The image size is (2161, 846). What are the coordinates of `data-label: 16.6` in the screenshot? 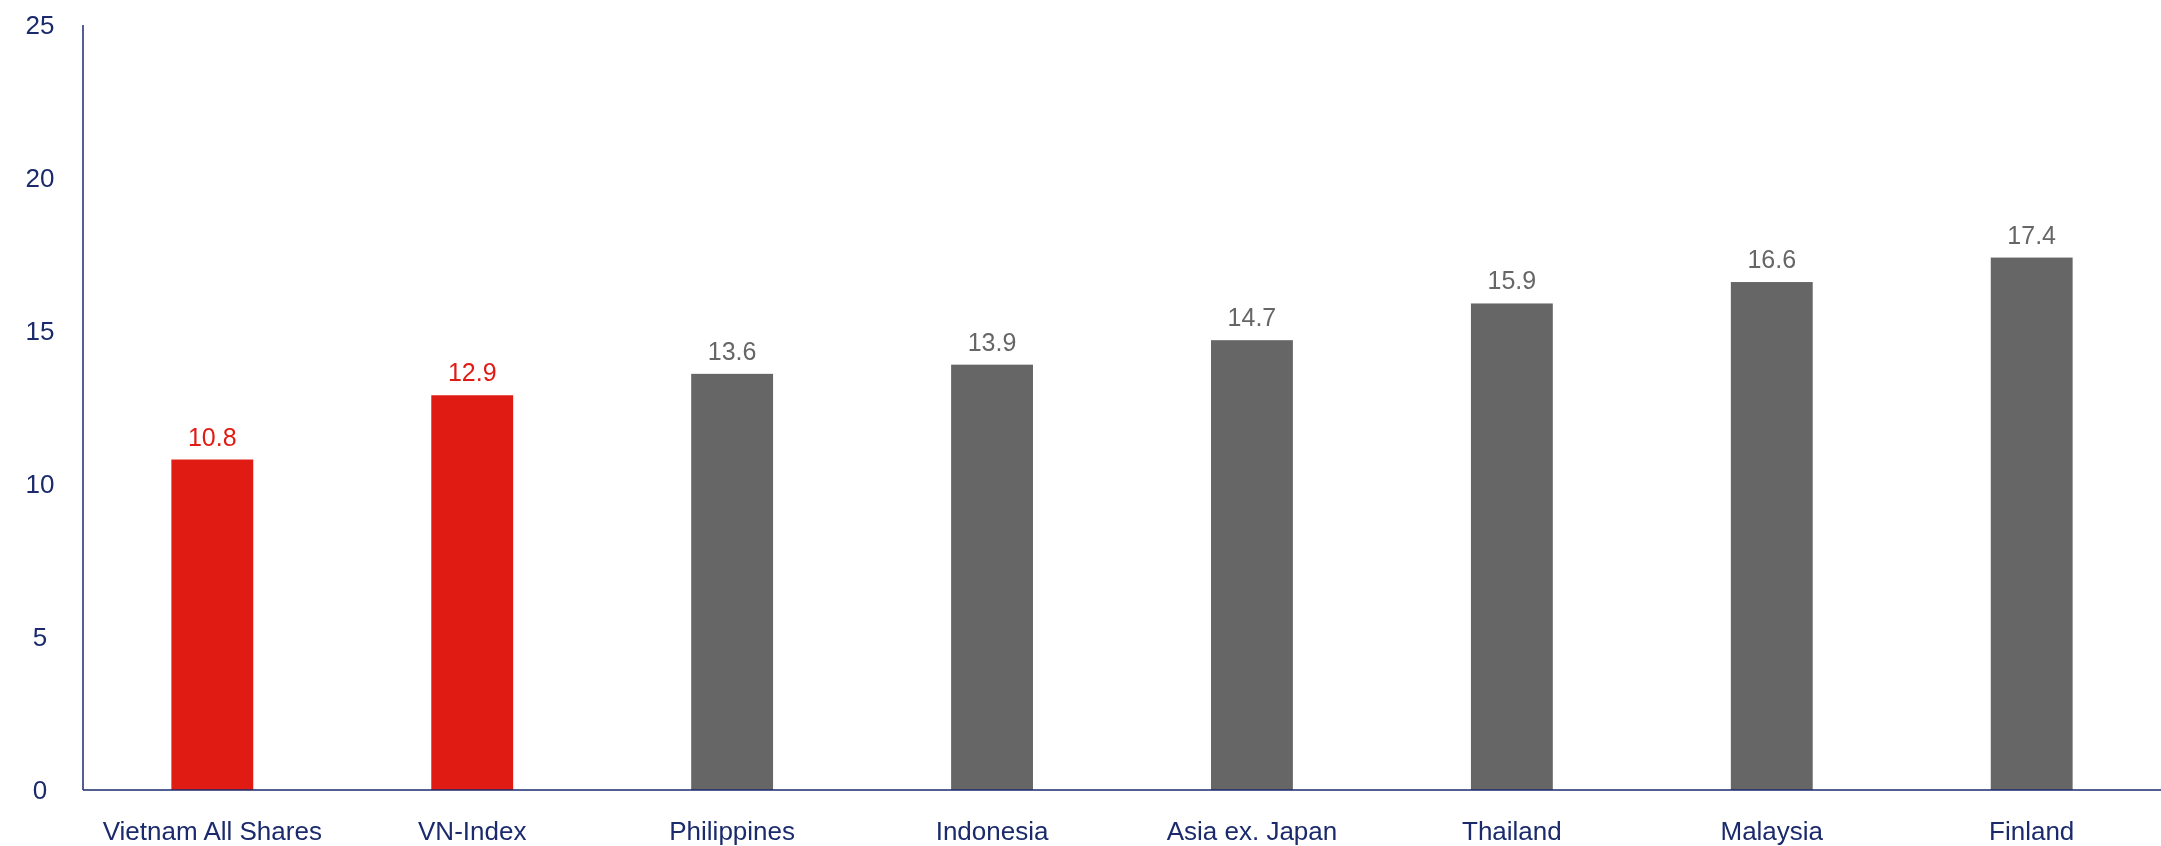 It's located at (1772, 259).